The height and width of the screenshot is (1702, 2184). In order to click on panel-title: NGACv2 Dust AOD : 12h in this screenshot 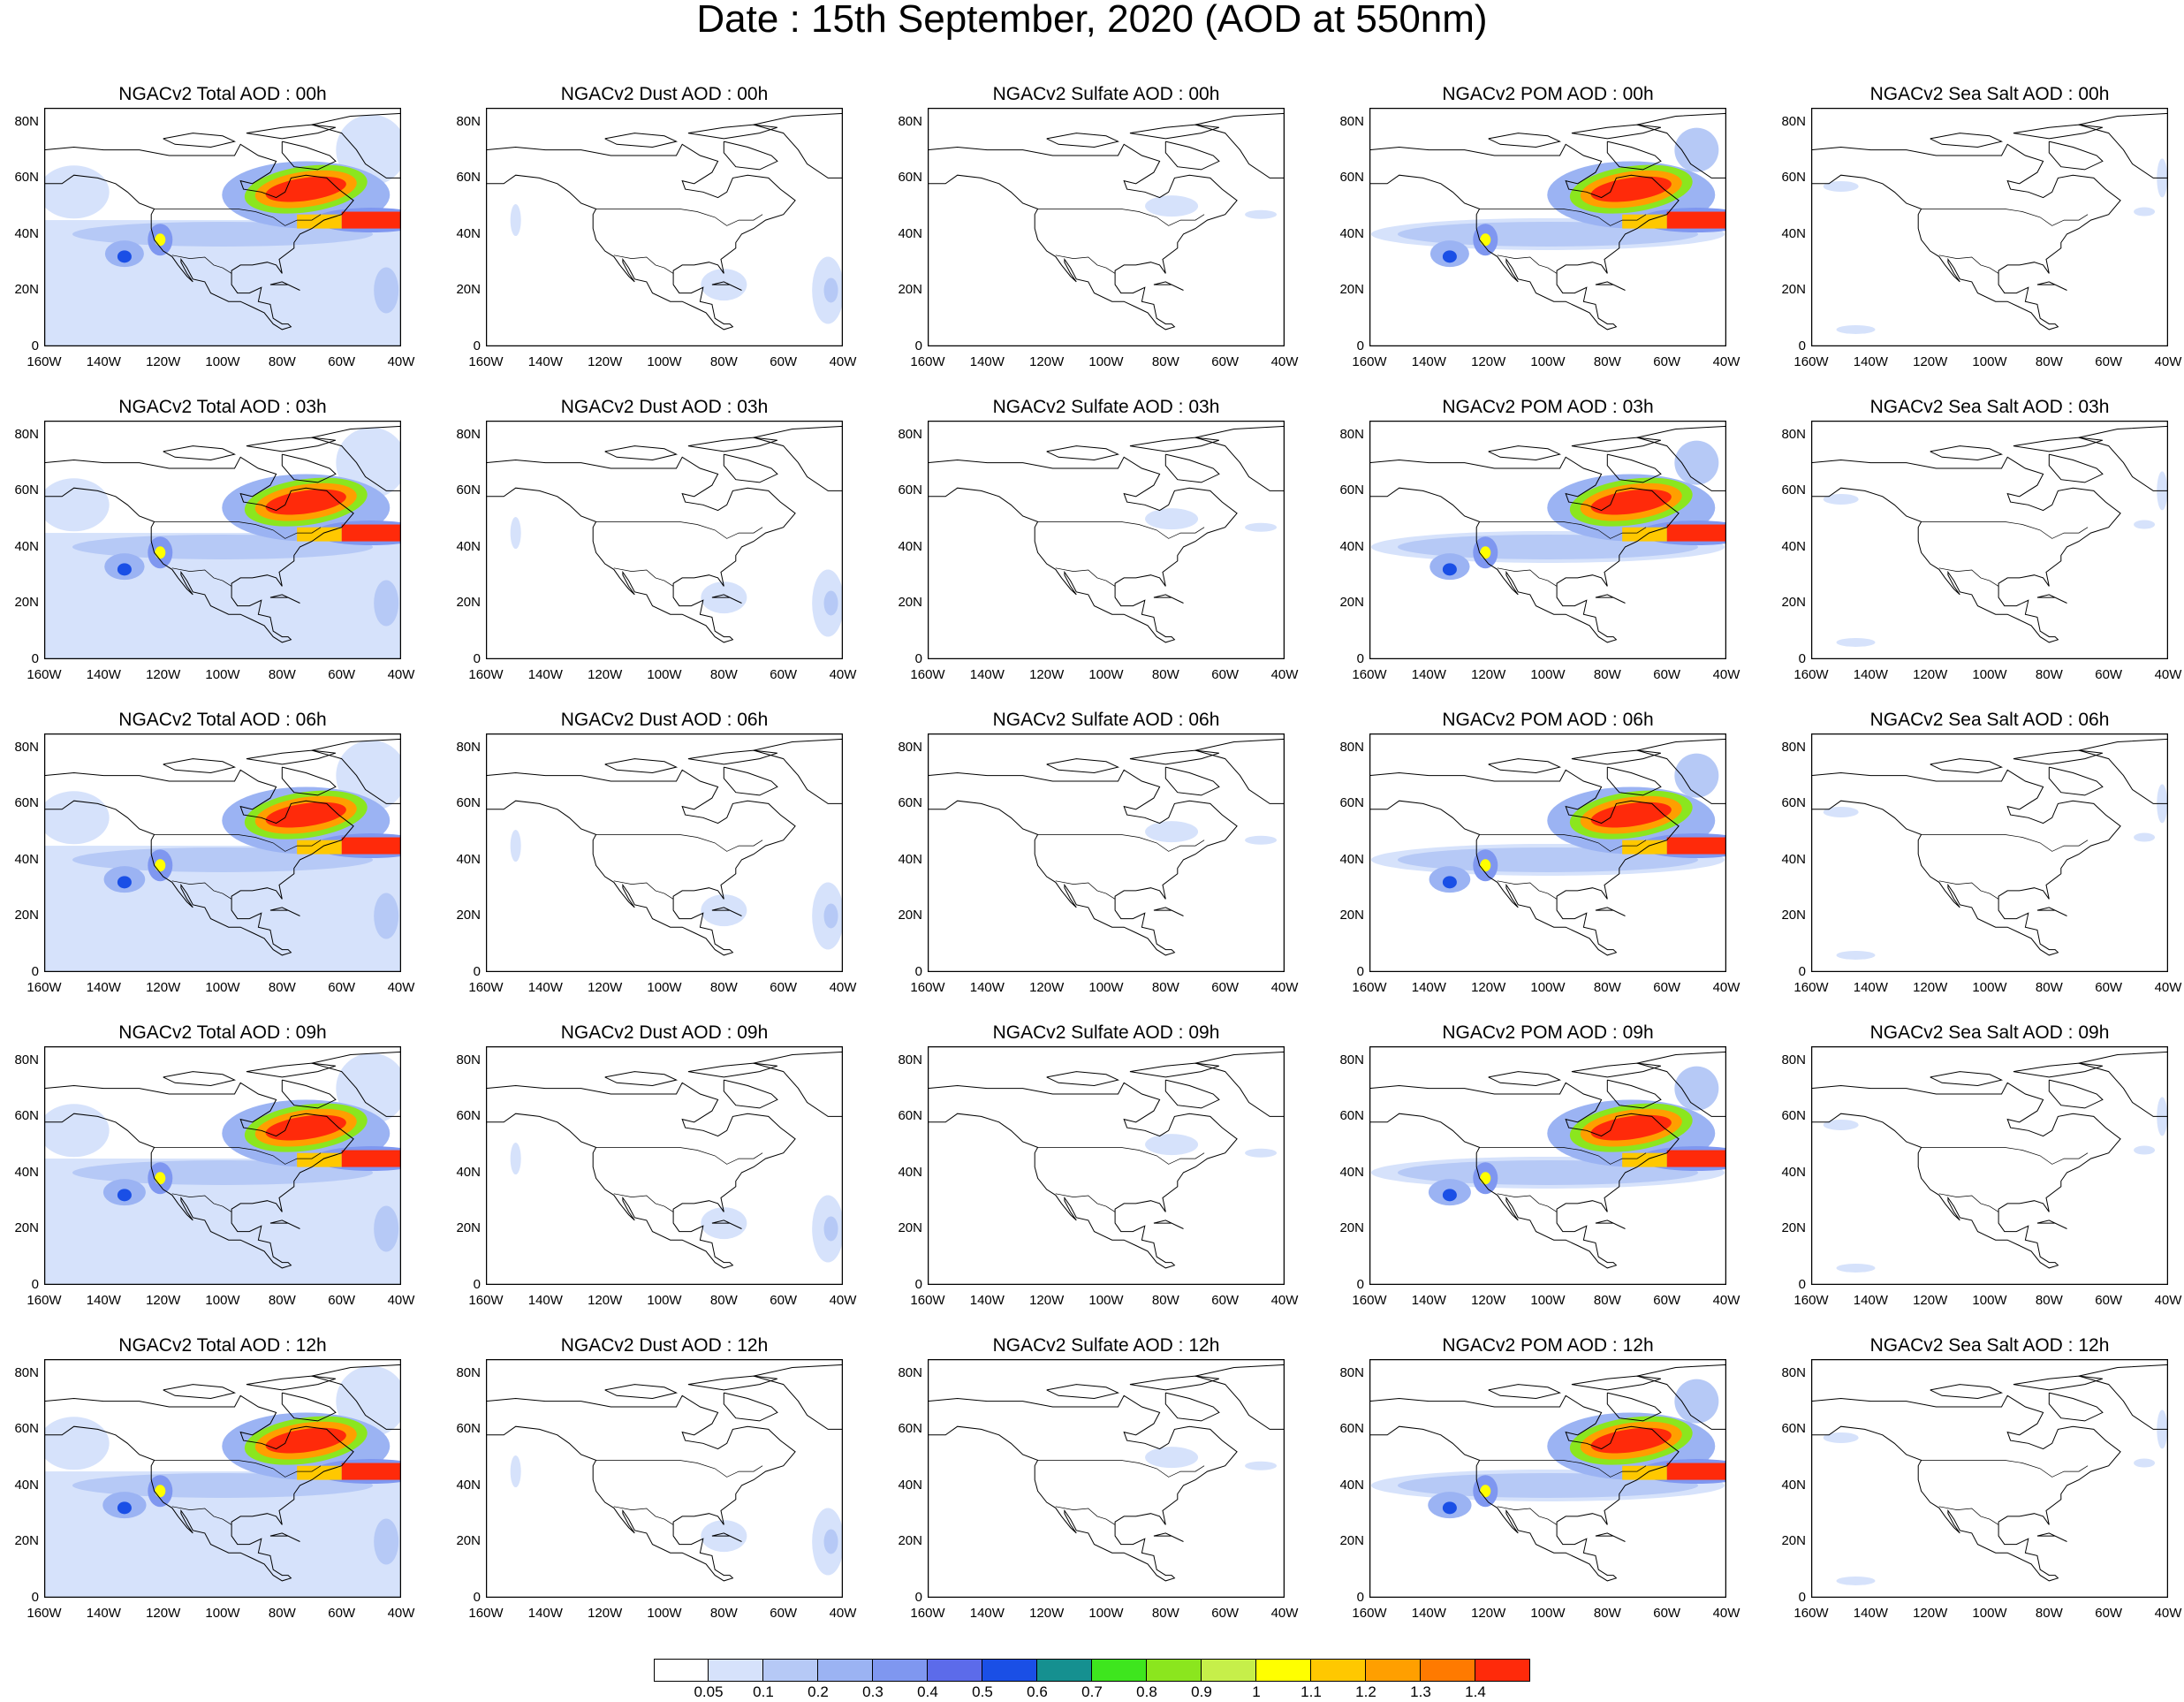, I will do `click(664, 1345)`.